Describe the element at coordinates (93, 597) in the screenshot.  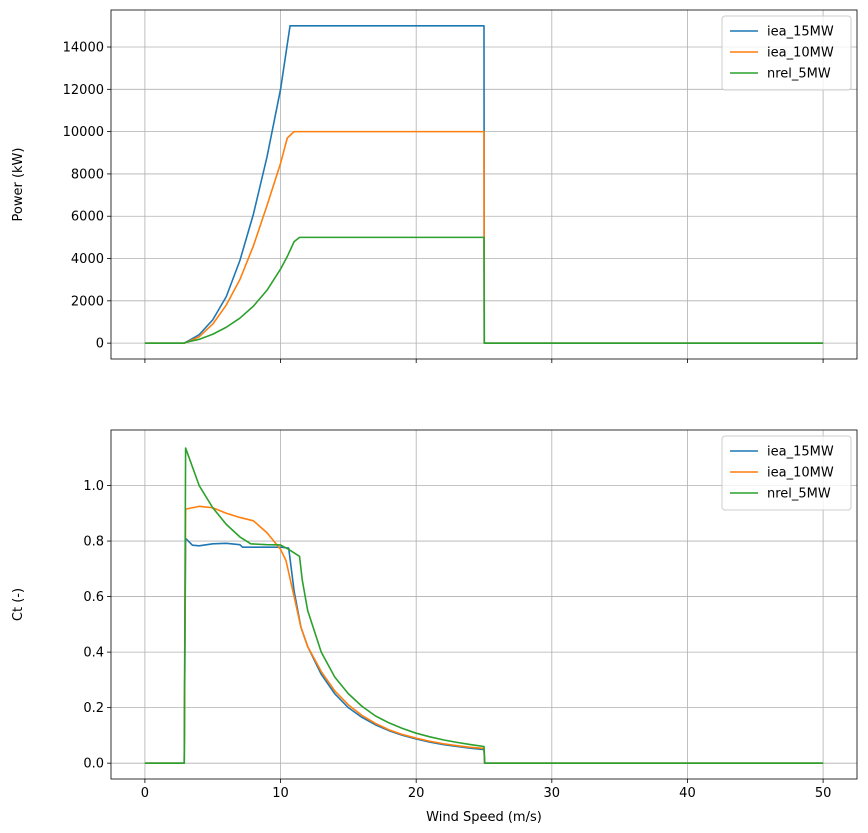
I see `y-tick-label: 0.6` at that location.